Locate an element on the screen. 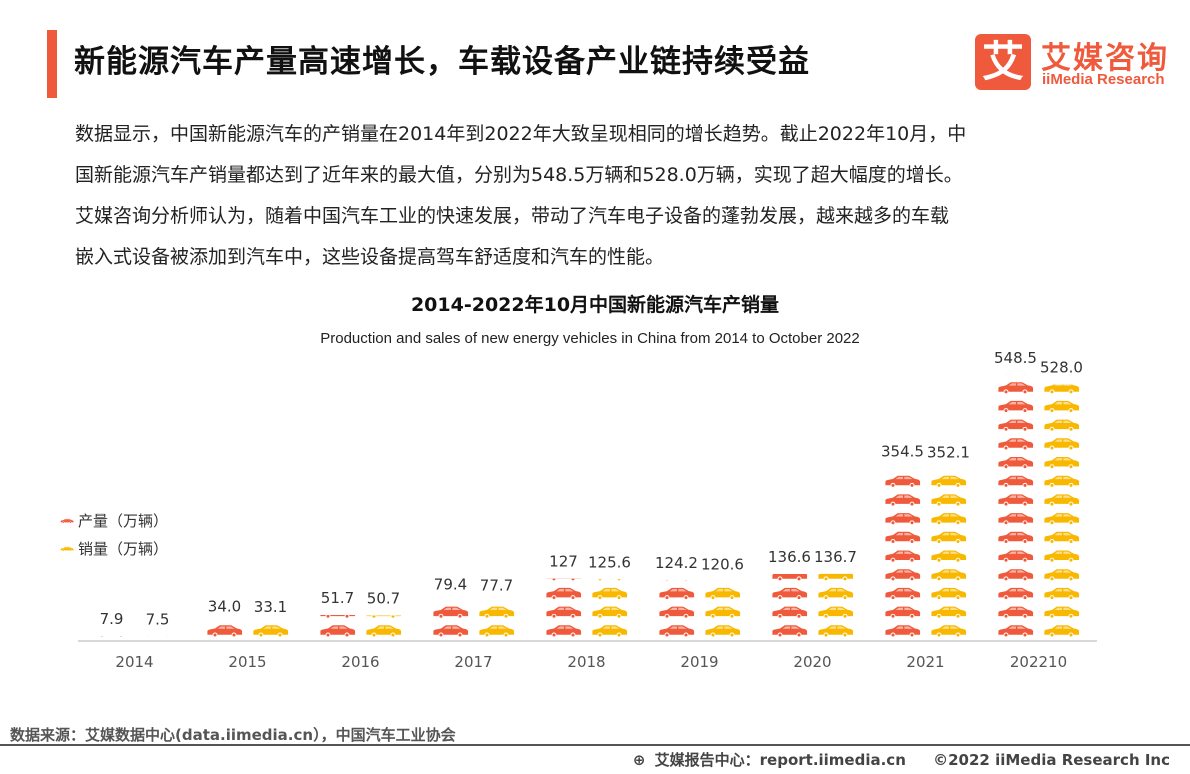 This screenshot has height=774, width=1190. legend-label: 销量（万辆） is located at coordinates (123, 549).